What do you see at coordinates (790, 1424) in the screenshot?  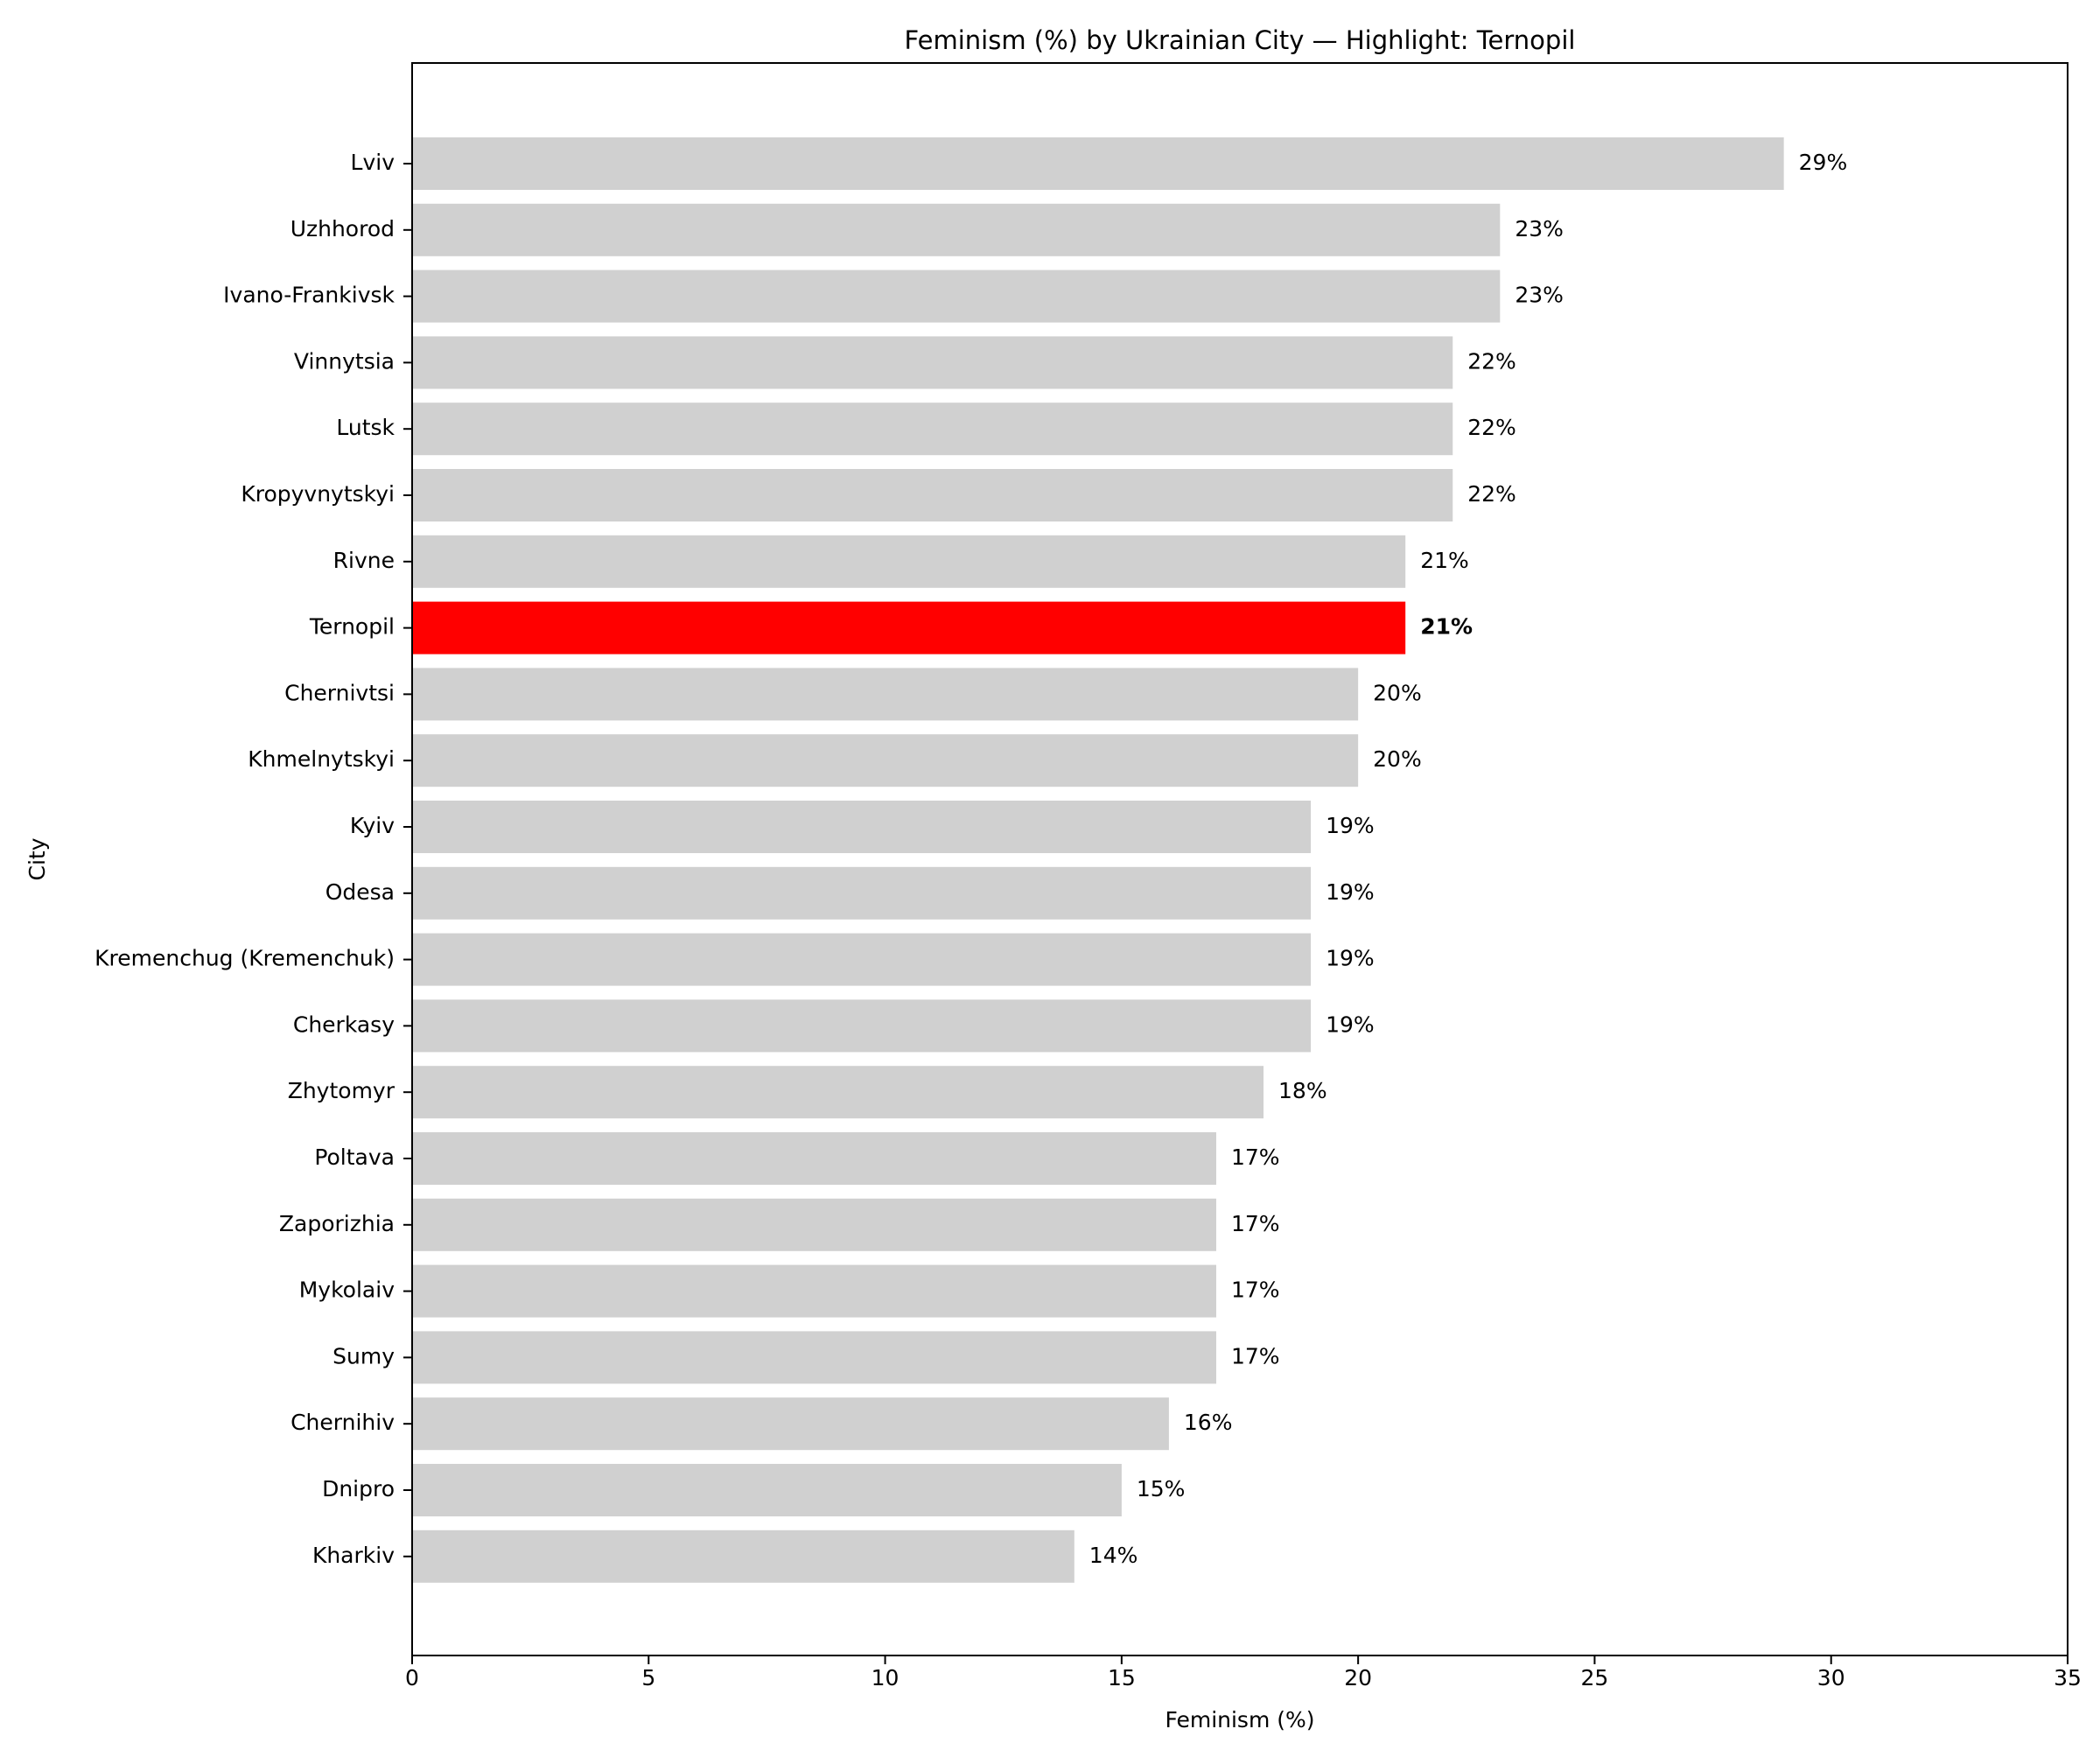 I see `bar-chernihiv` at bounding box center [790, 1424].